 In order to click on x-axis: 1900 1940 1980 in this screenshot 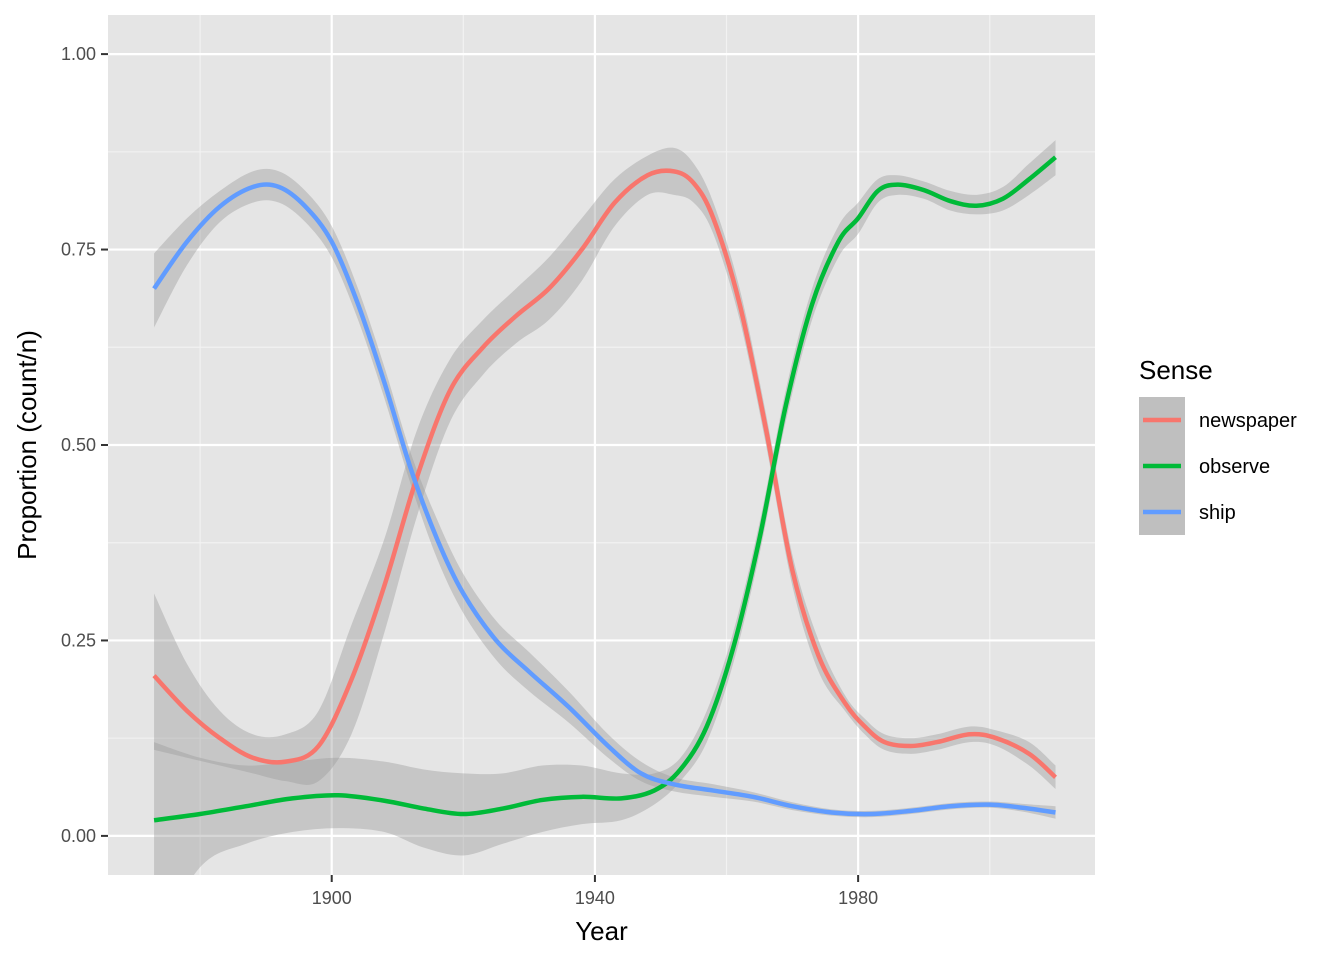, I will do `click(595, 891)`.